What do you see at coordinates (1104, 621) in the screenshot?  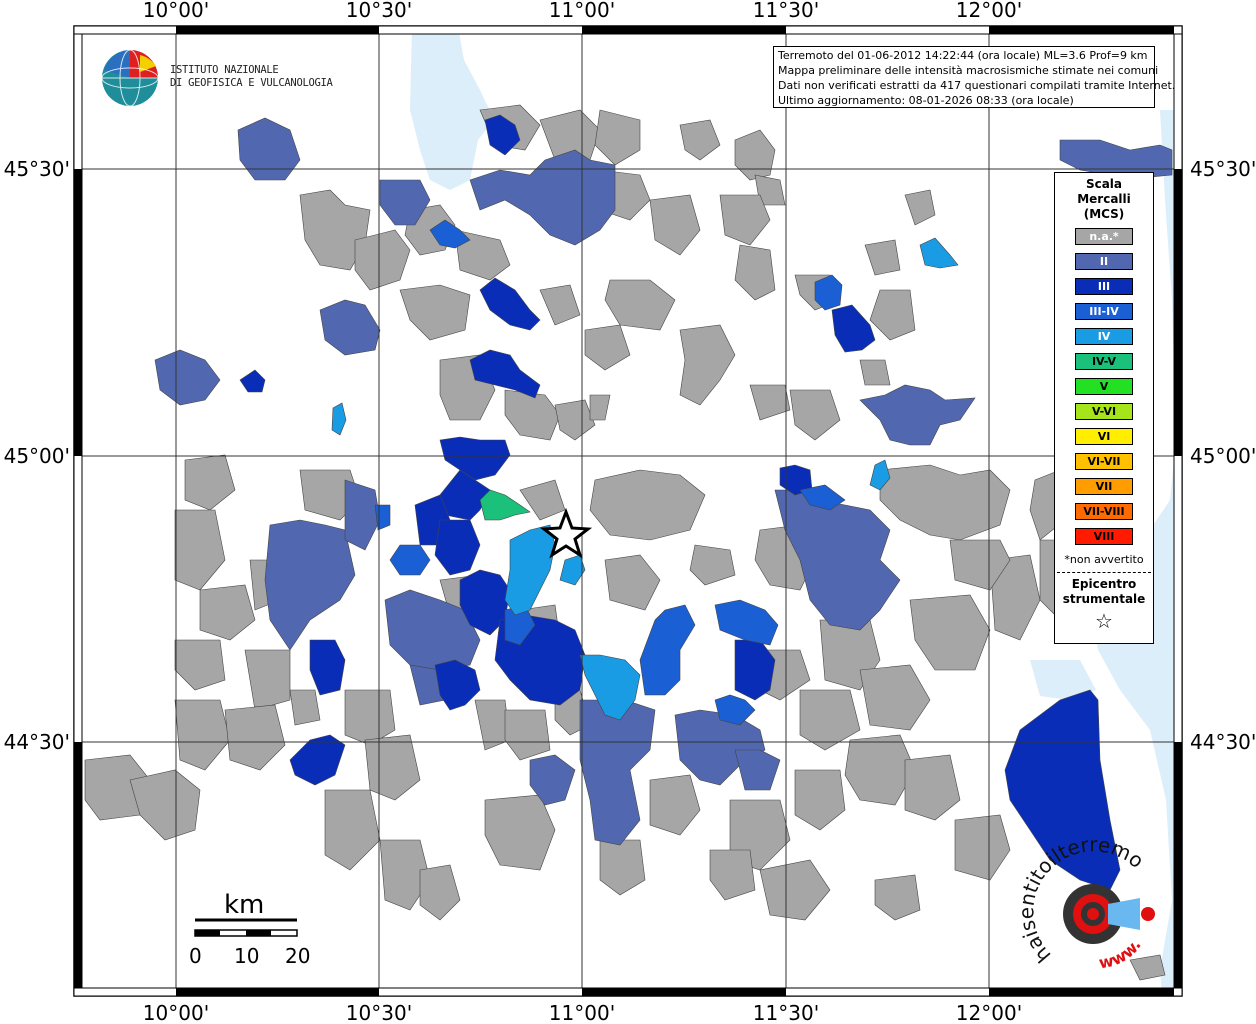 I see `epicenter-legend-star-icon: ☆` at bounding box center [1104, 621].